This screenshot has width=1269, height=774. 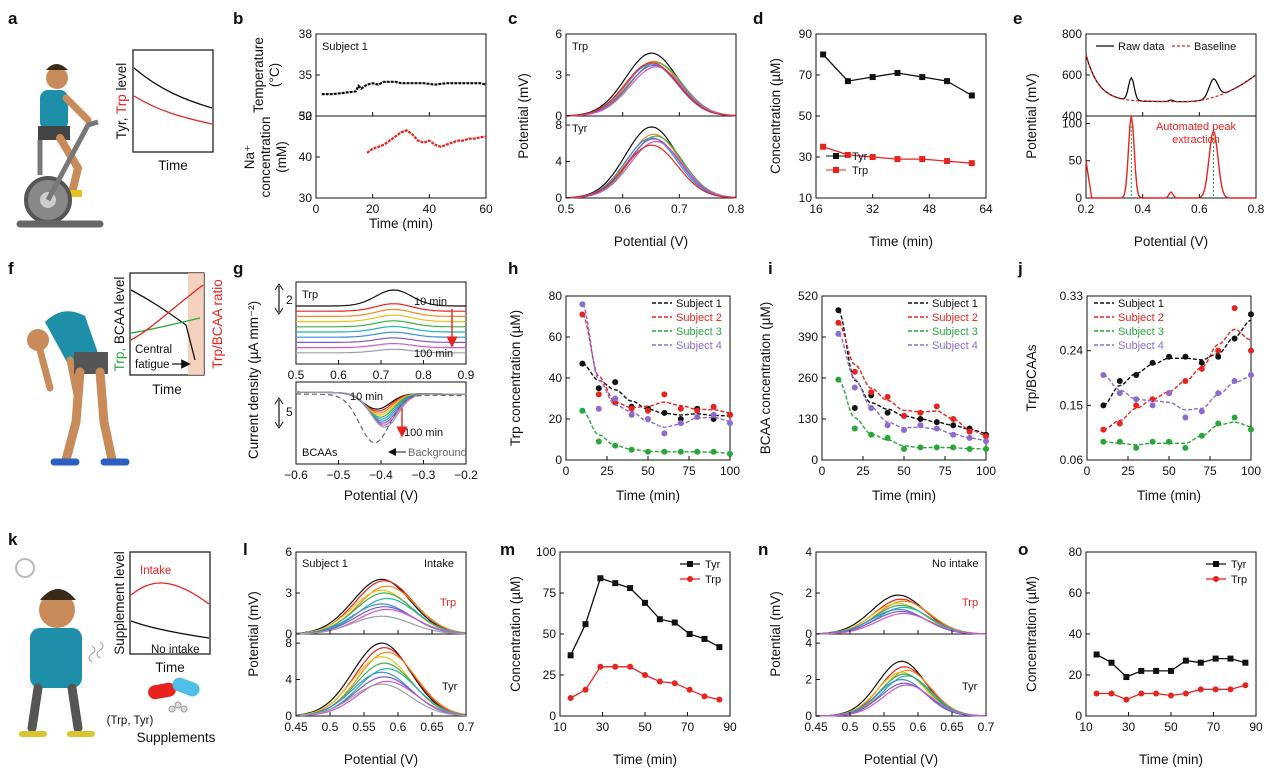 I want to click on h-plot-ytick-label: 20, so click(x=556, y=419).